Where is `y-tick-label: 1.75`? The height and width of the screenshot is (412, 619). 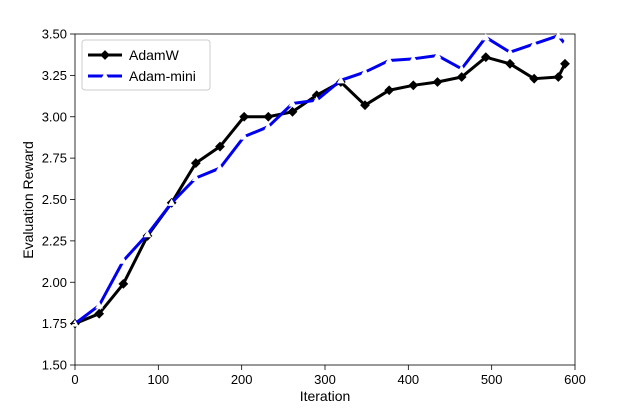
y-tick-label: 1.75 is located at coordinates (54, 323).